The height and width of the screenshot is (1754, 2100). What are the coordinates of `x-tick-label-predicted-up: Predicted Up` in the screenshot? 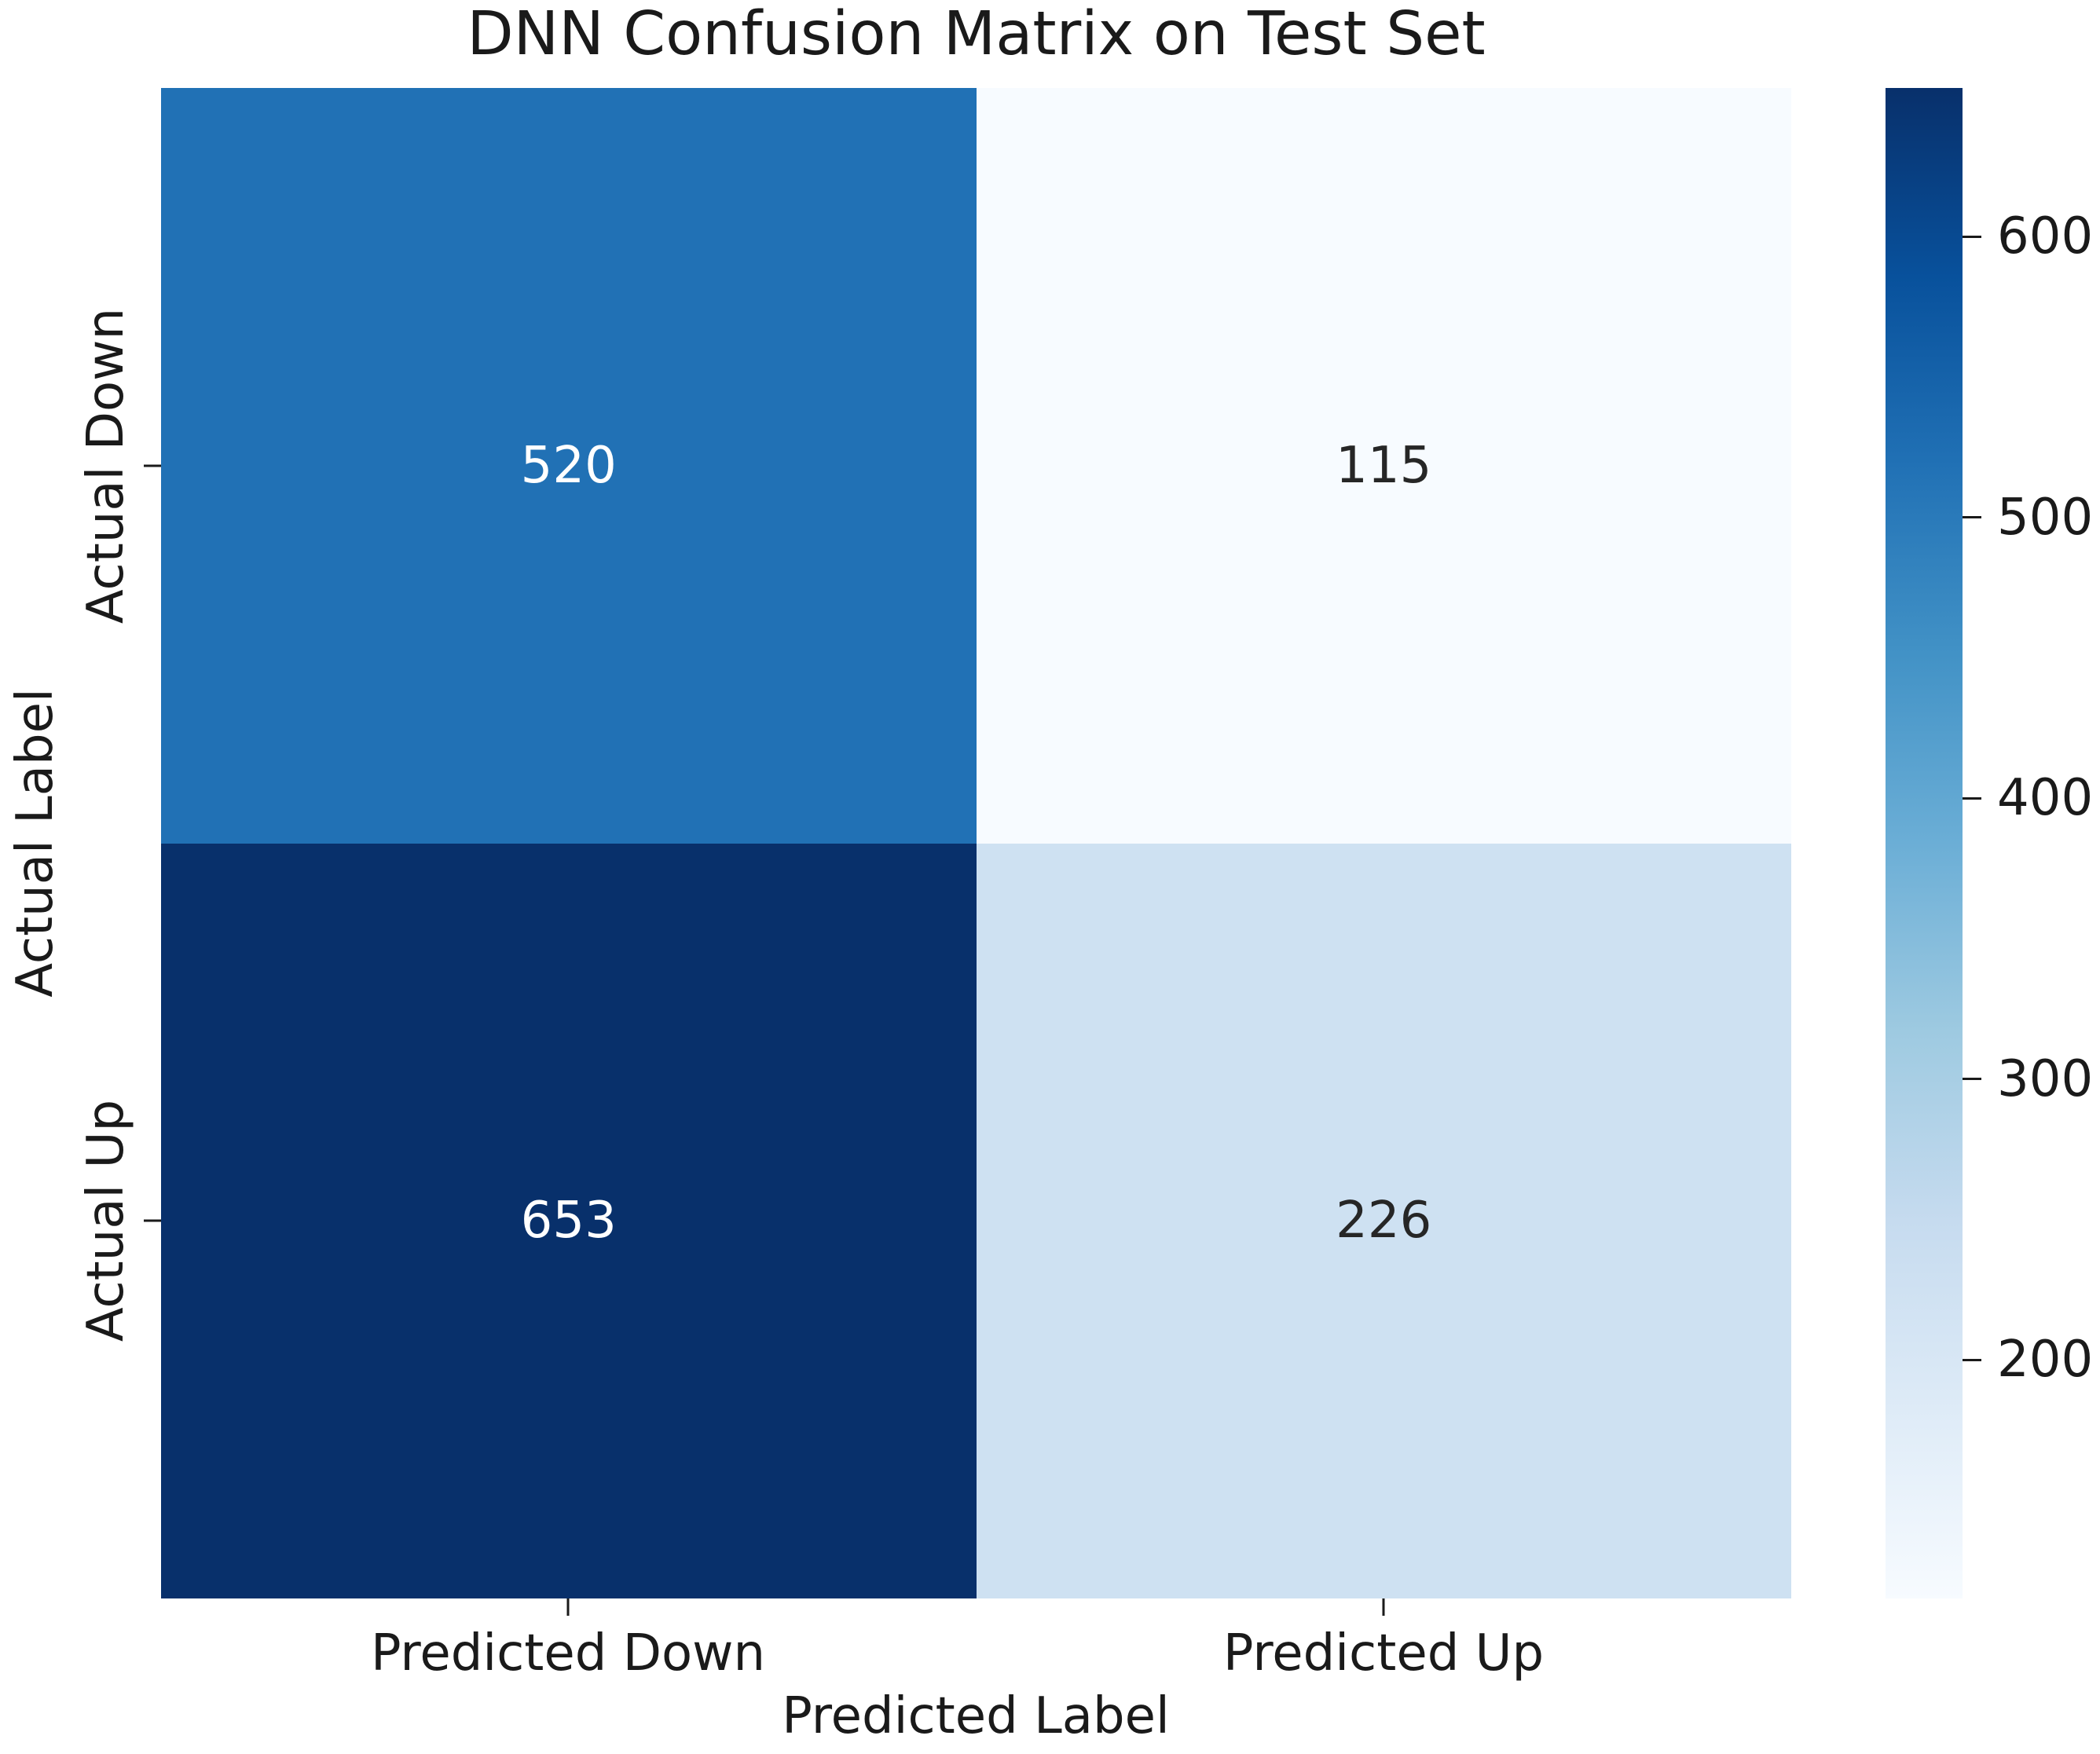 It's located at (1383, 1653).